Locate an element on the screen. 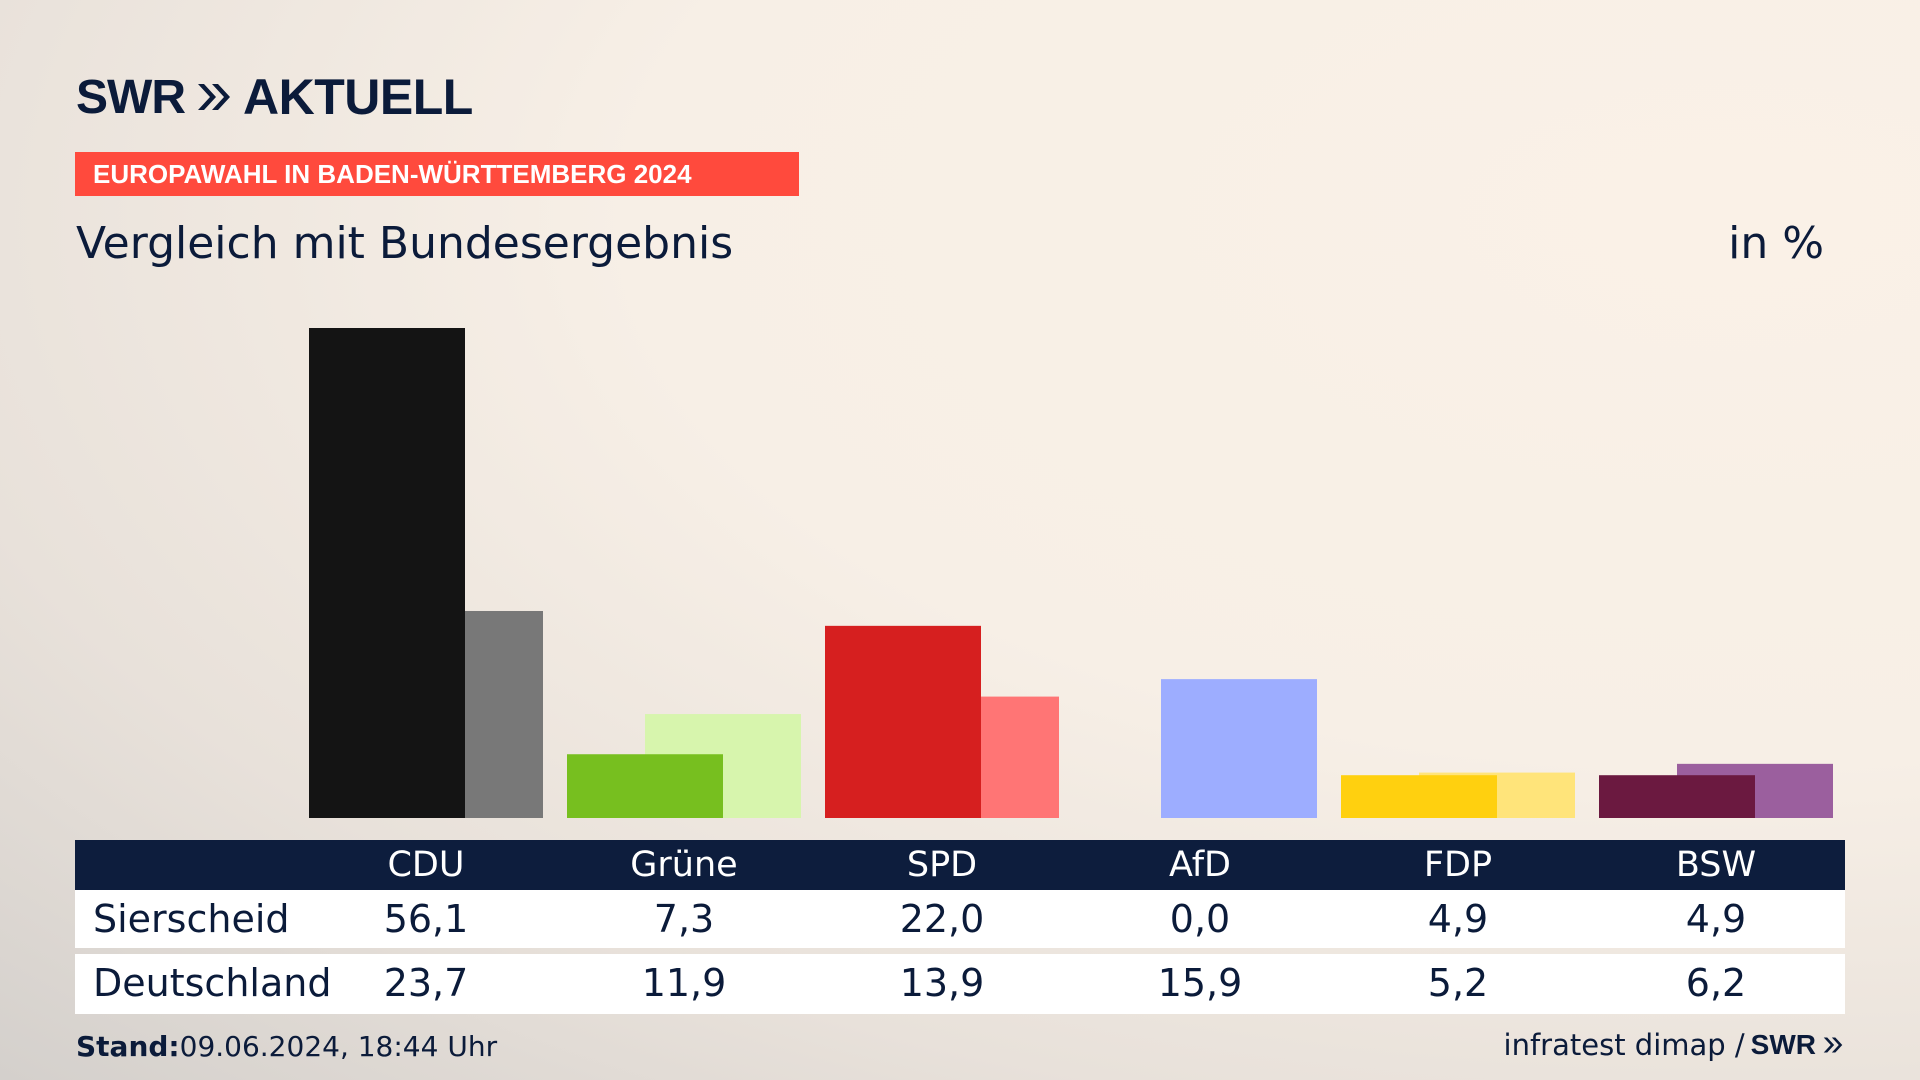 This screenshot has width=1920, height=1080. timestamp: Stand:09.06.2024, 18:44 Uhr is located at coordinates (286, 1046).